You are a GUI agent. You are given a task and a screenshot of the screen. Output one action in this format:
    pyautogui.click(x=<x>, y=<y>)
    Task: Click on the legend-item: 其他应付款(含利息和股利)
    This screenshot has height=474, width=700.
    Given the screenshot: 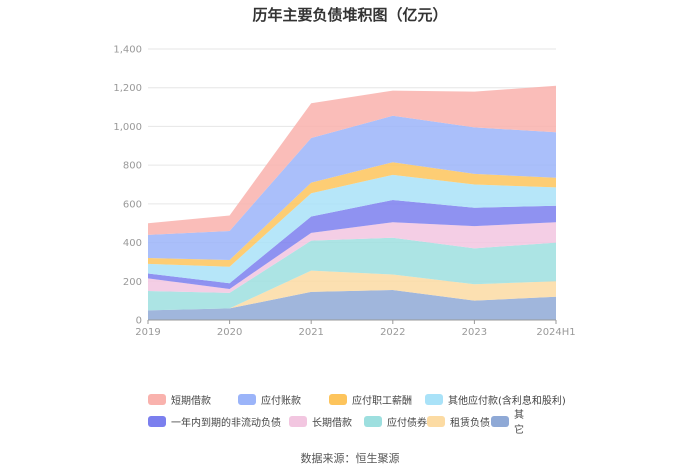 What is the action you would take?
    pyautogui.click(x=500, y=399)
    